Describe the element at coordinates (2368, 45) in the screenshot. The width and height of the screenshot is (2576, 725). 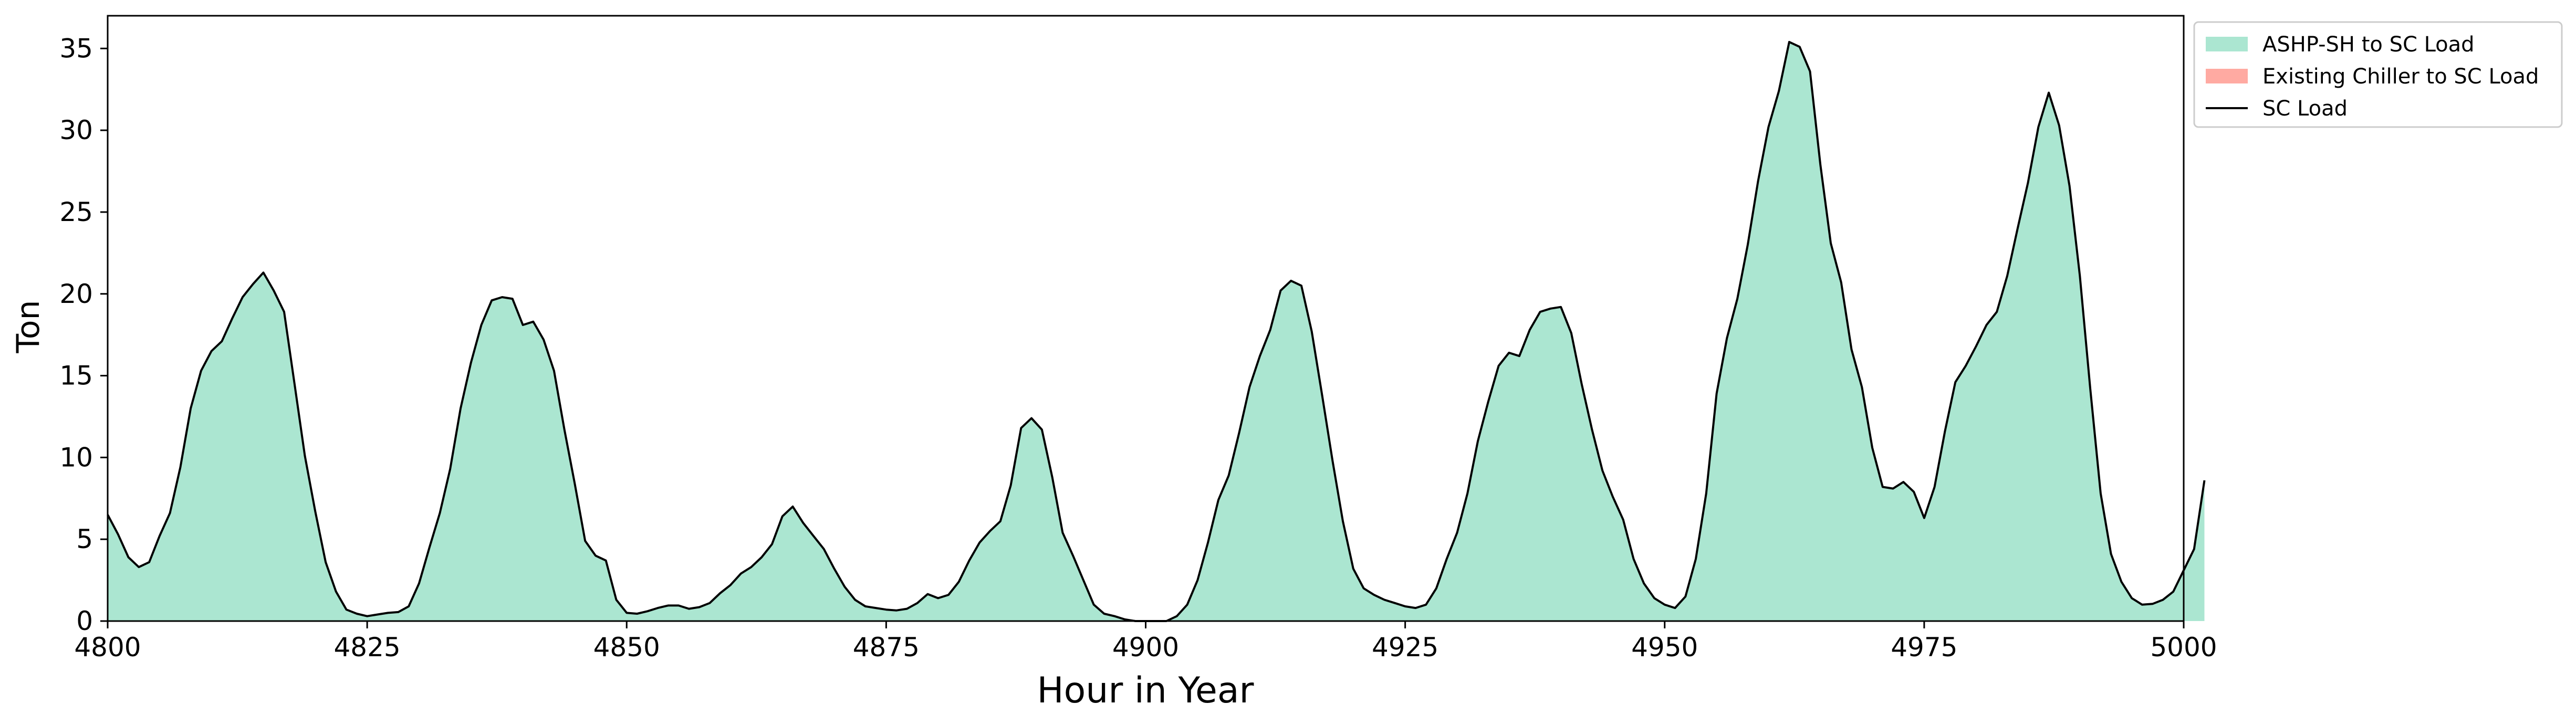
I see `legend-label: ASHP-SH to SC Load` at that location.